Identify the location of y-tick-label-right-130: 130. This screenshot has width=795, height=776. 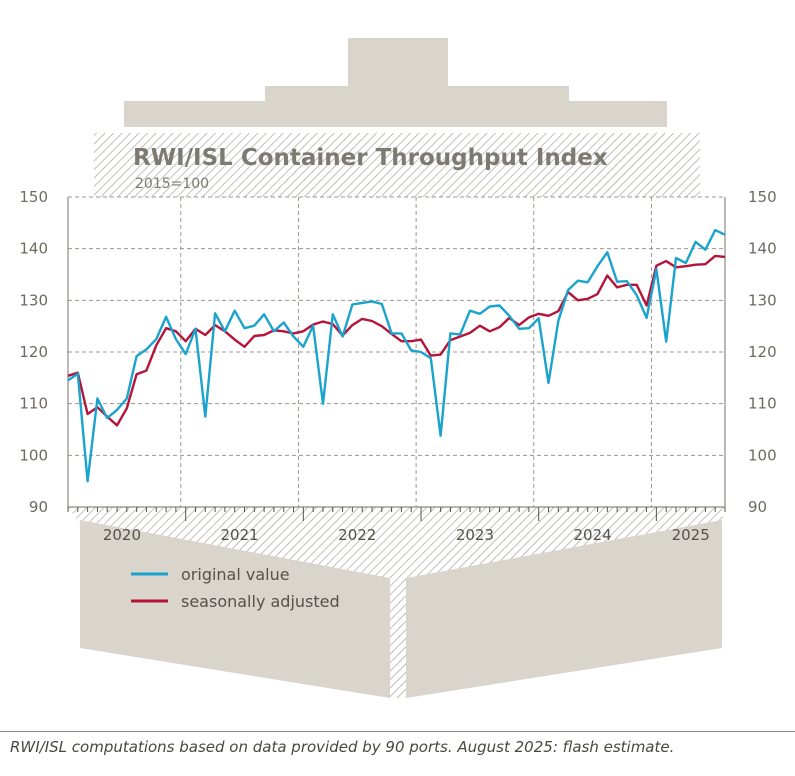
(762, 300).